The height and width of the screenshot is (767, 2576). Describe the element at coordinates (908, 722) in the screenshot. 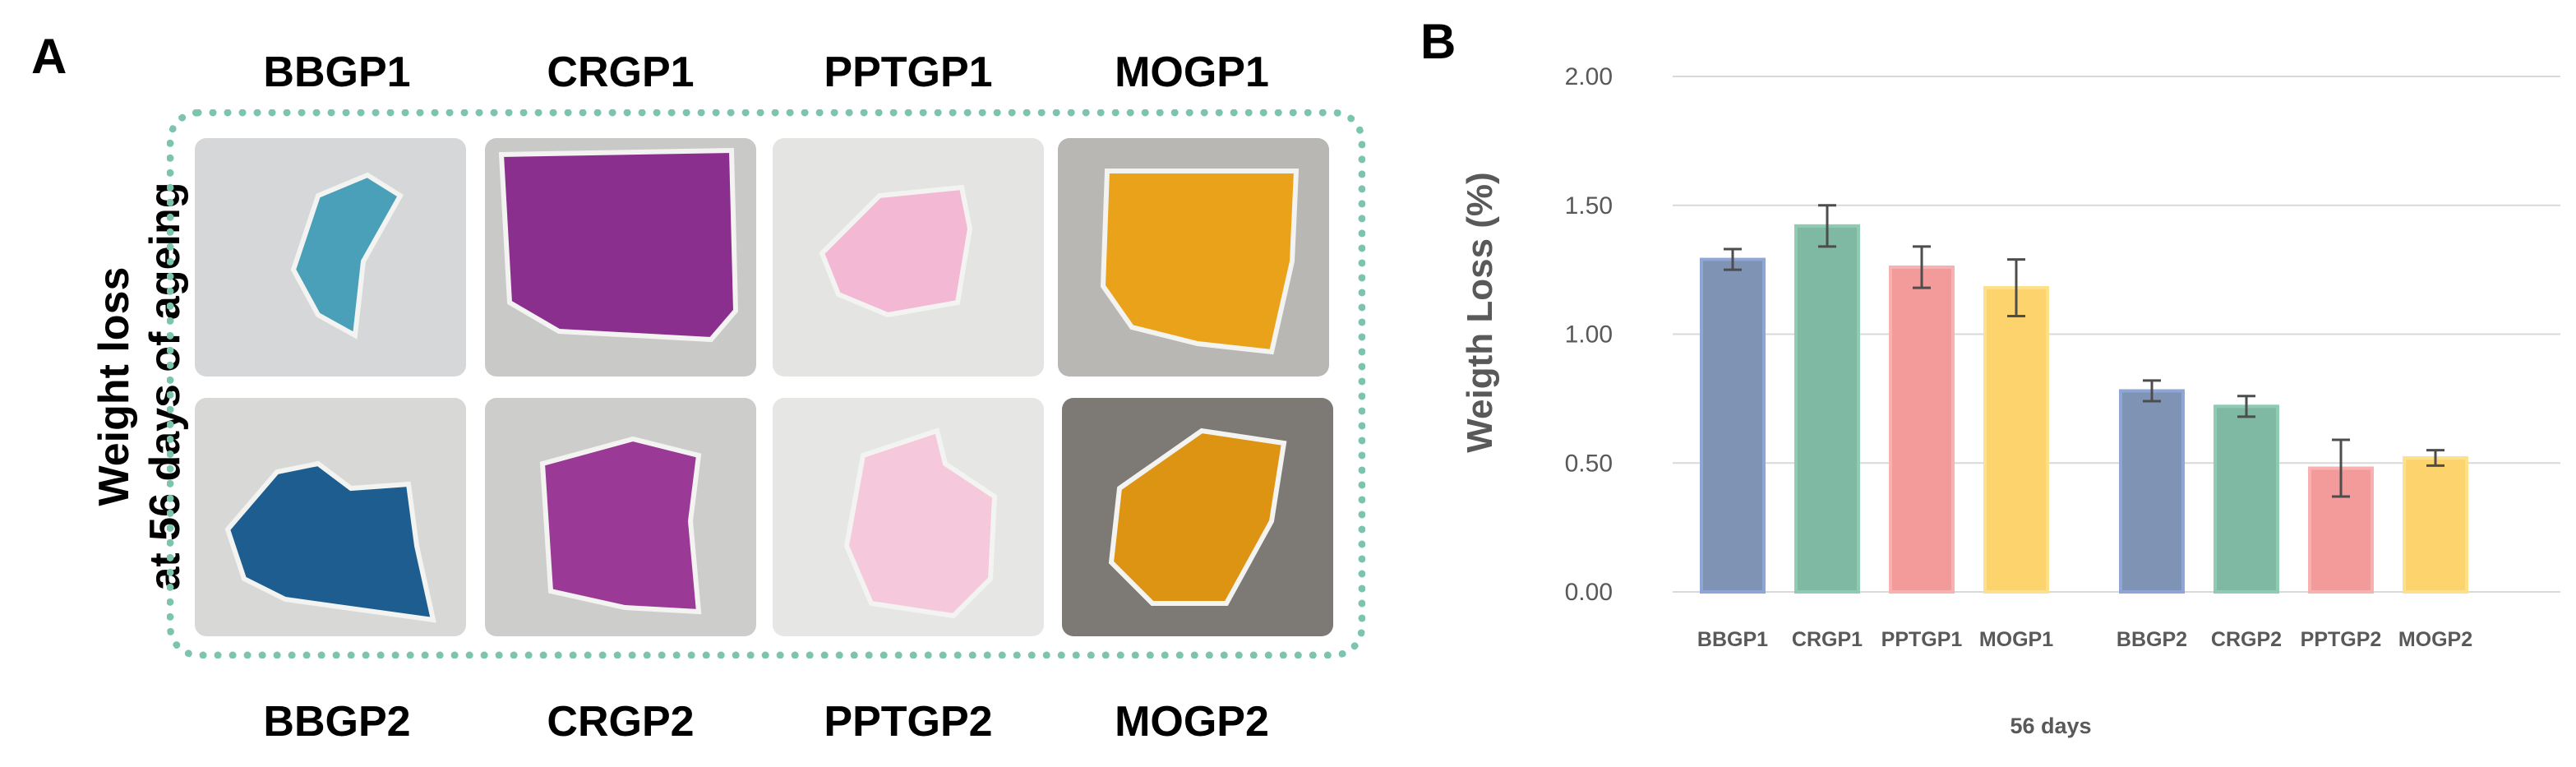

I see `bottom-label-3: PPTGP2` at that location.